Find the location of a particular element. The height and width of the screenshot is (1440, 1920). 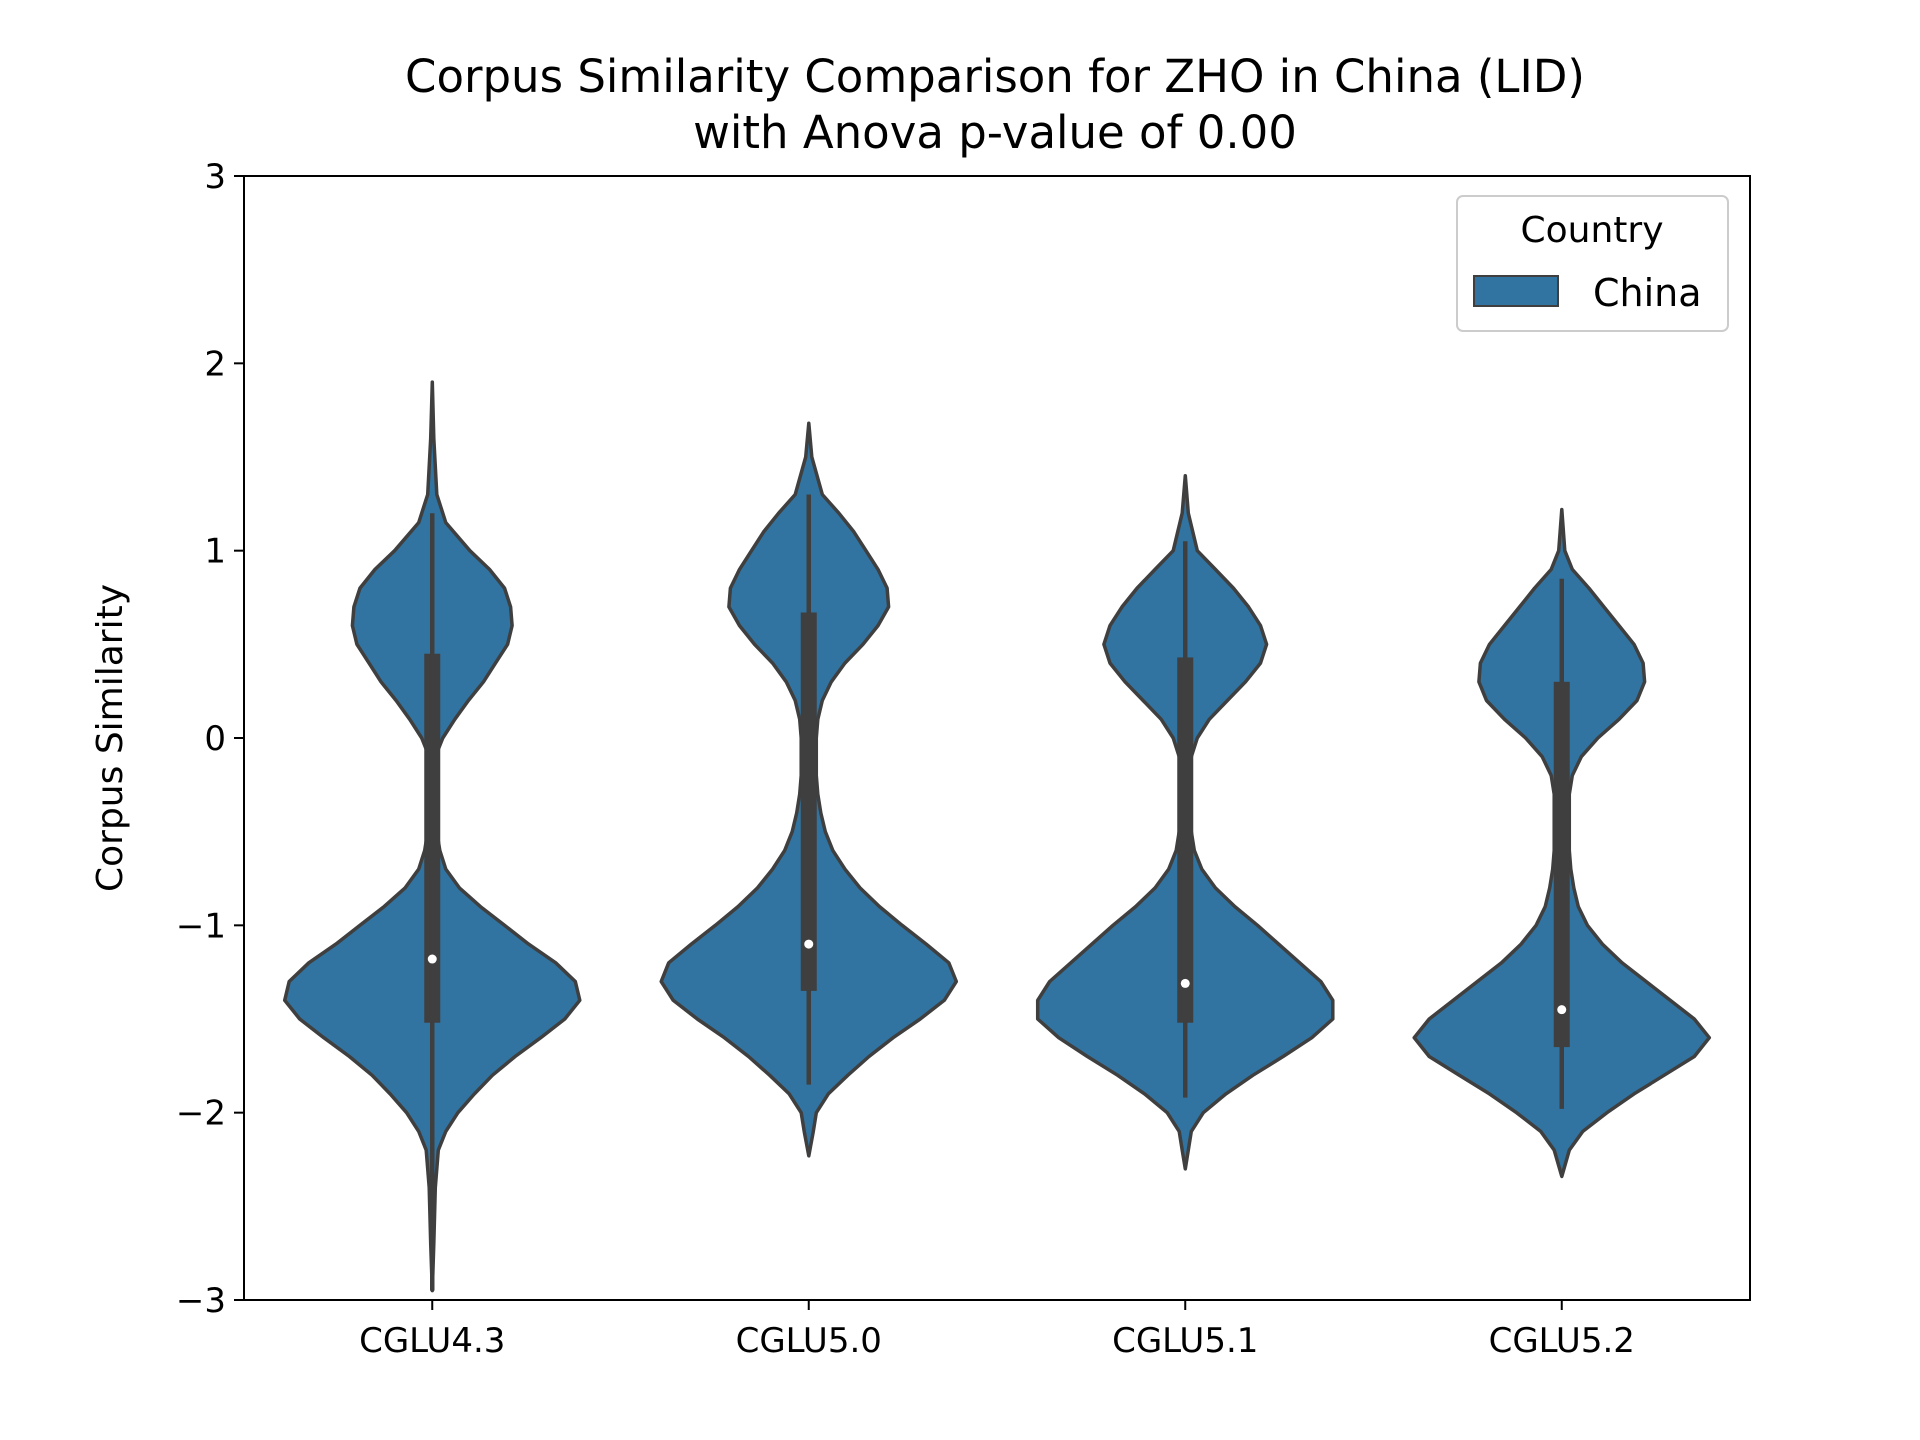

legend-swatch-china is located at coordinates (1516, 291).